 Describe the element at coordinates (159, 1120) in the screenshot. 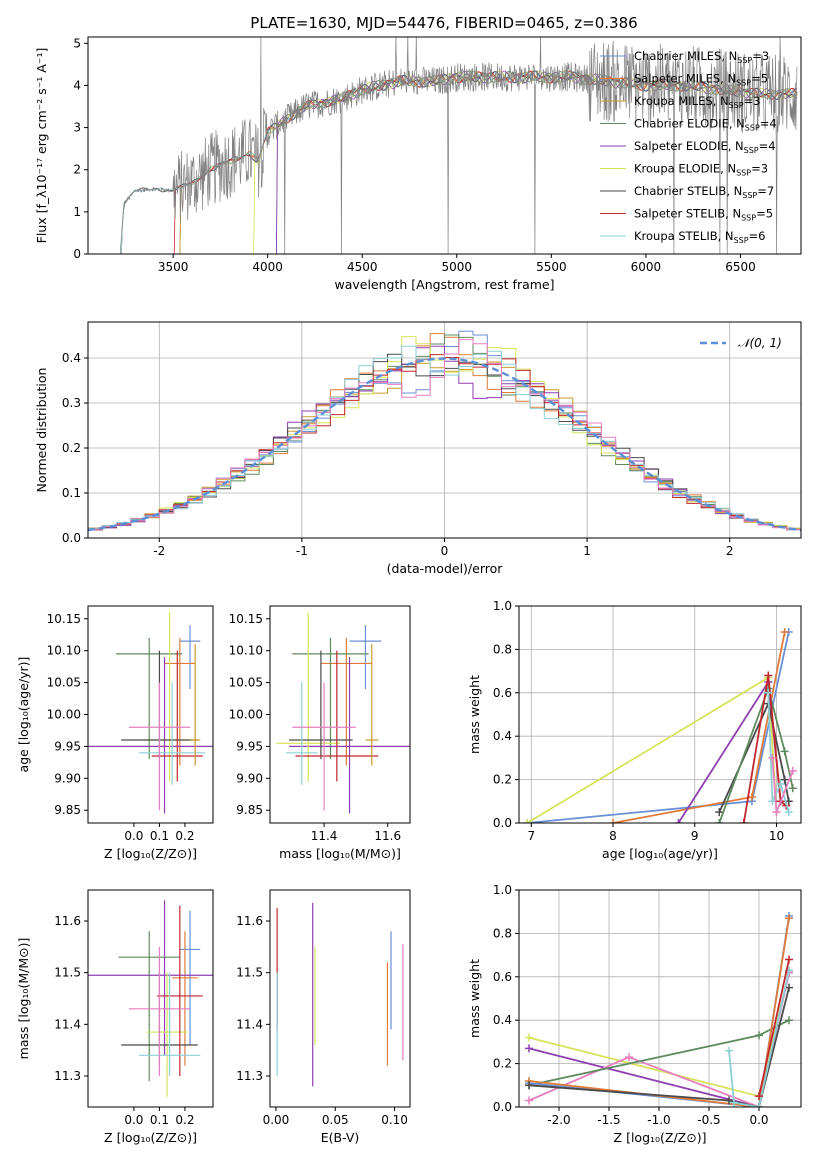

I see `x-tick-label: 0.1` at that location.